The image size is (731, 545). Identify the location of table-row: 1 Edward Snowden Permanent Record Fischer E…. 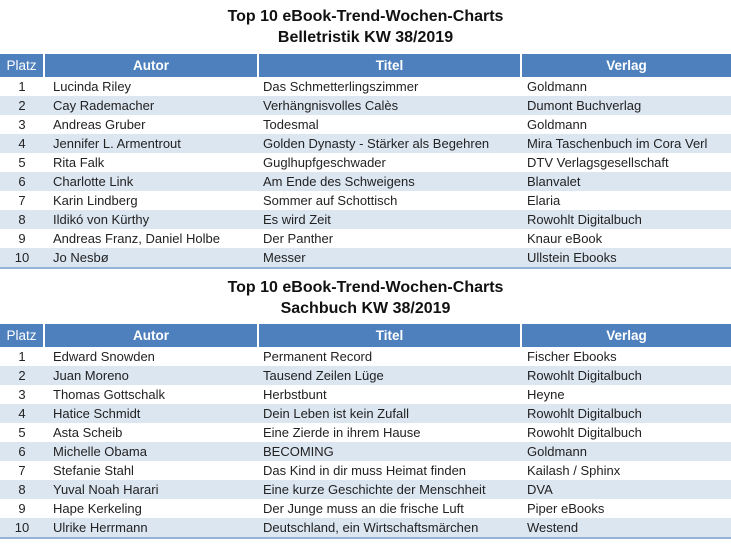
(365, 356).